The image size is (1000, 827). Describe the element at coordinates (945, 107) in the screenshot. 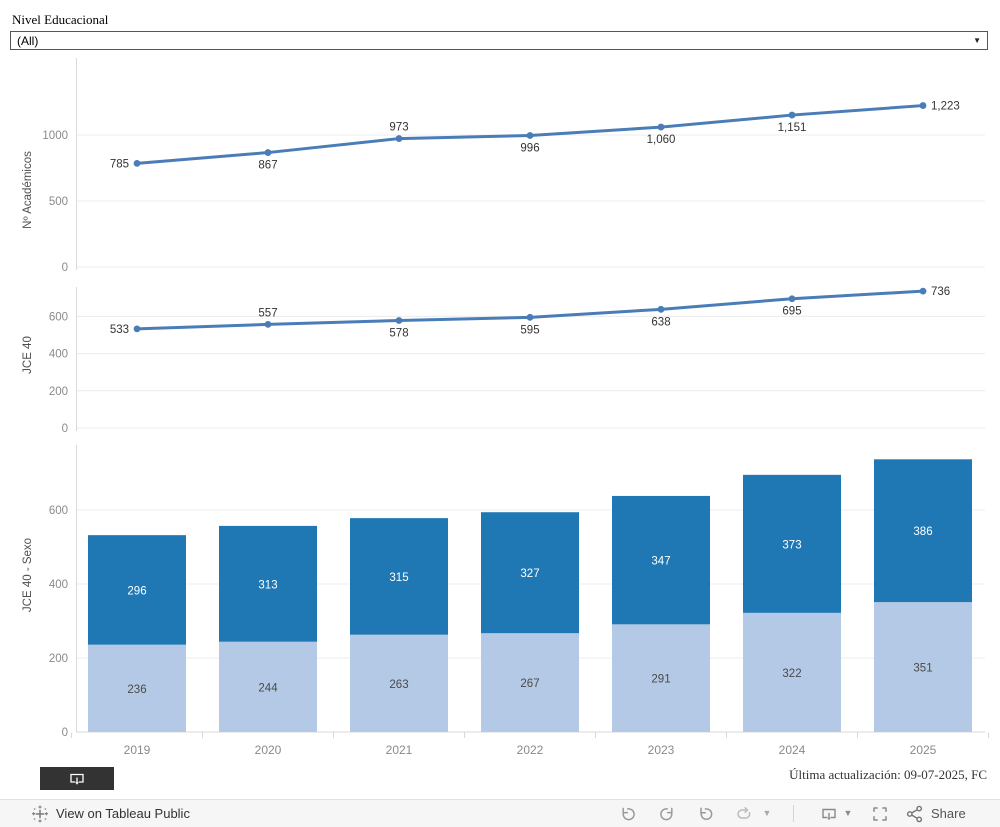

I see `svg-text: 1,223` at that location.